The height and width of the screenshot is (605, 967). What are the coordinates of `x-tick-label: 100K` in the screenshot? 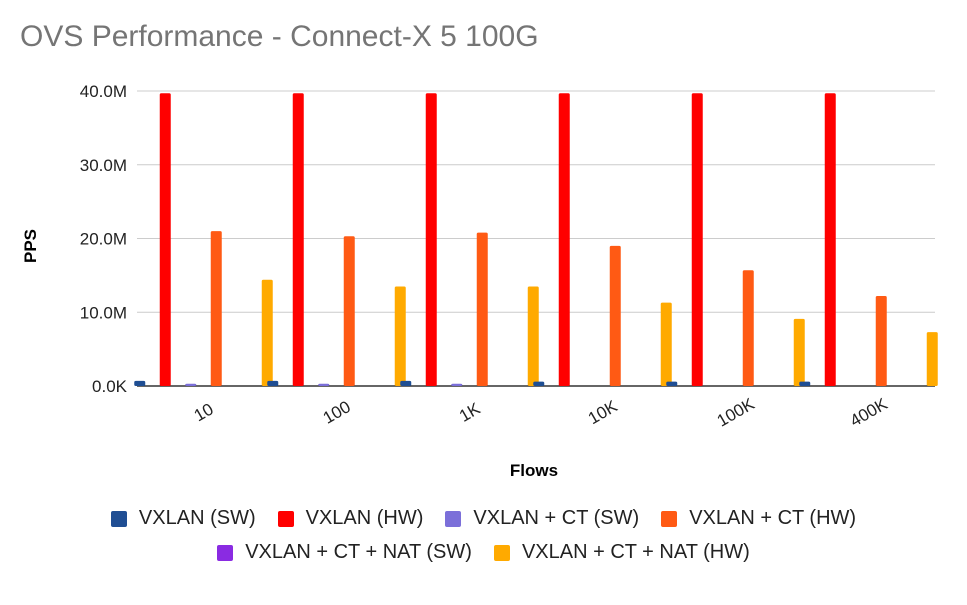 It's located at (736, 412).